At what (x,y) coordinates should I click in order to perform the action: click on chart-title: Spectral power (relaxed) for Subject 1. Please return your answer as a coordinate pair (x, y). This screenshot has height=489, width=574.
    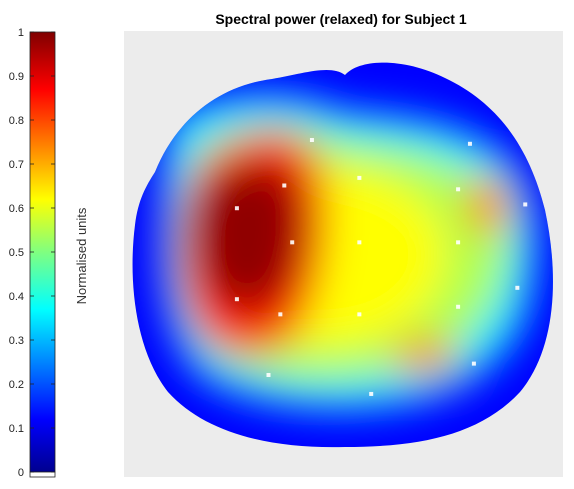
    Looking at the image, I should click on (341, 19).